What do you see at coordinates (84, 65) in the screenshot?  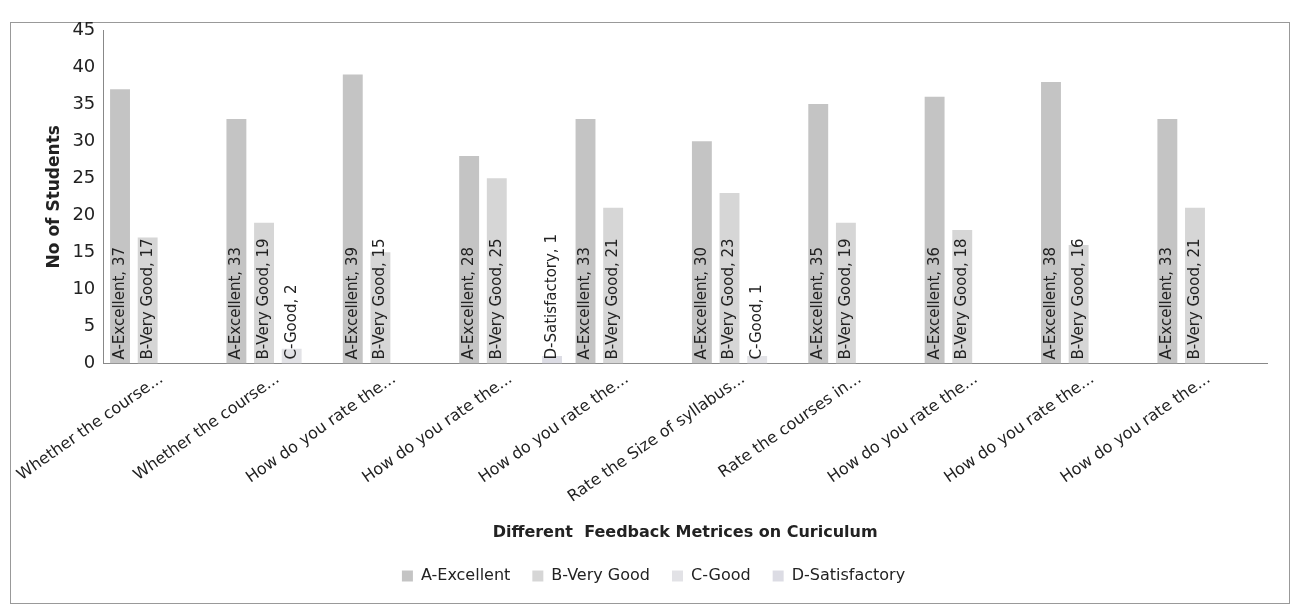 I see `y-tick-label: 40` at bounding box center [84, 65].